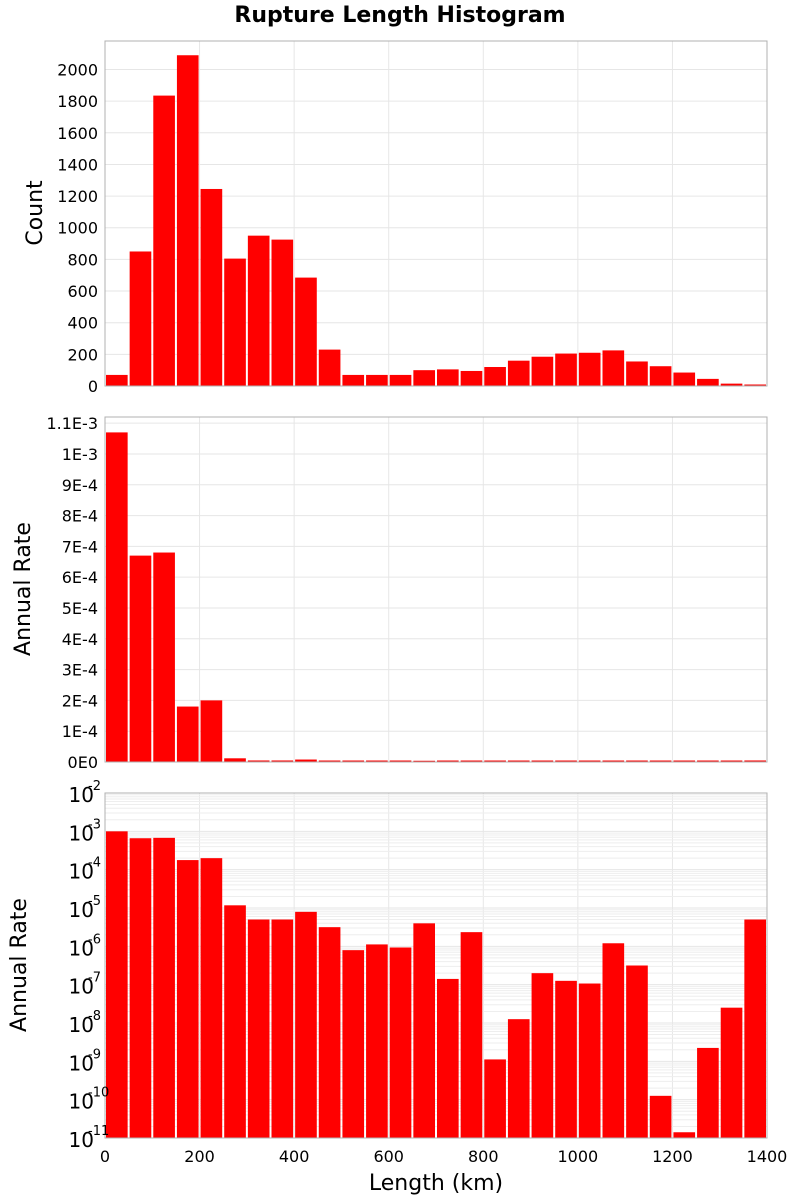  Describe the element at coordinates (436, 1183) in the screenshot. I see `x-axis-label: Length (km)` at that location.